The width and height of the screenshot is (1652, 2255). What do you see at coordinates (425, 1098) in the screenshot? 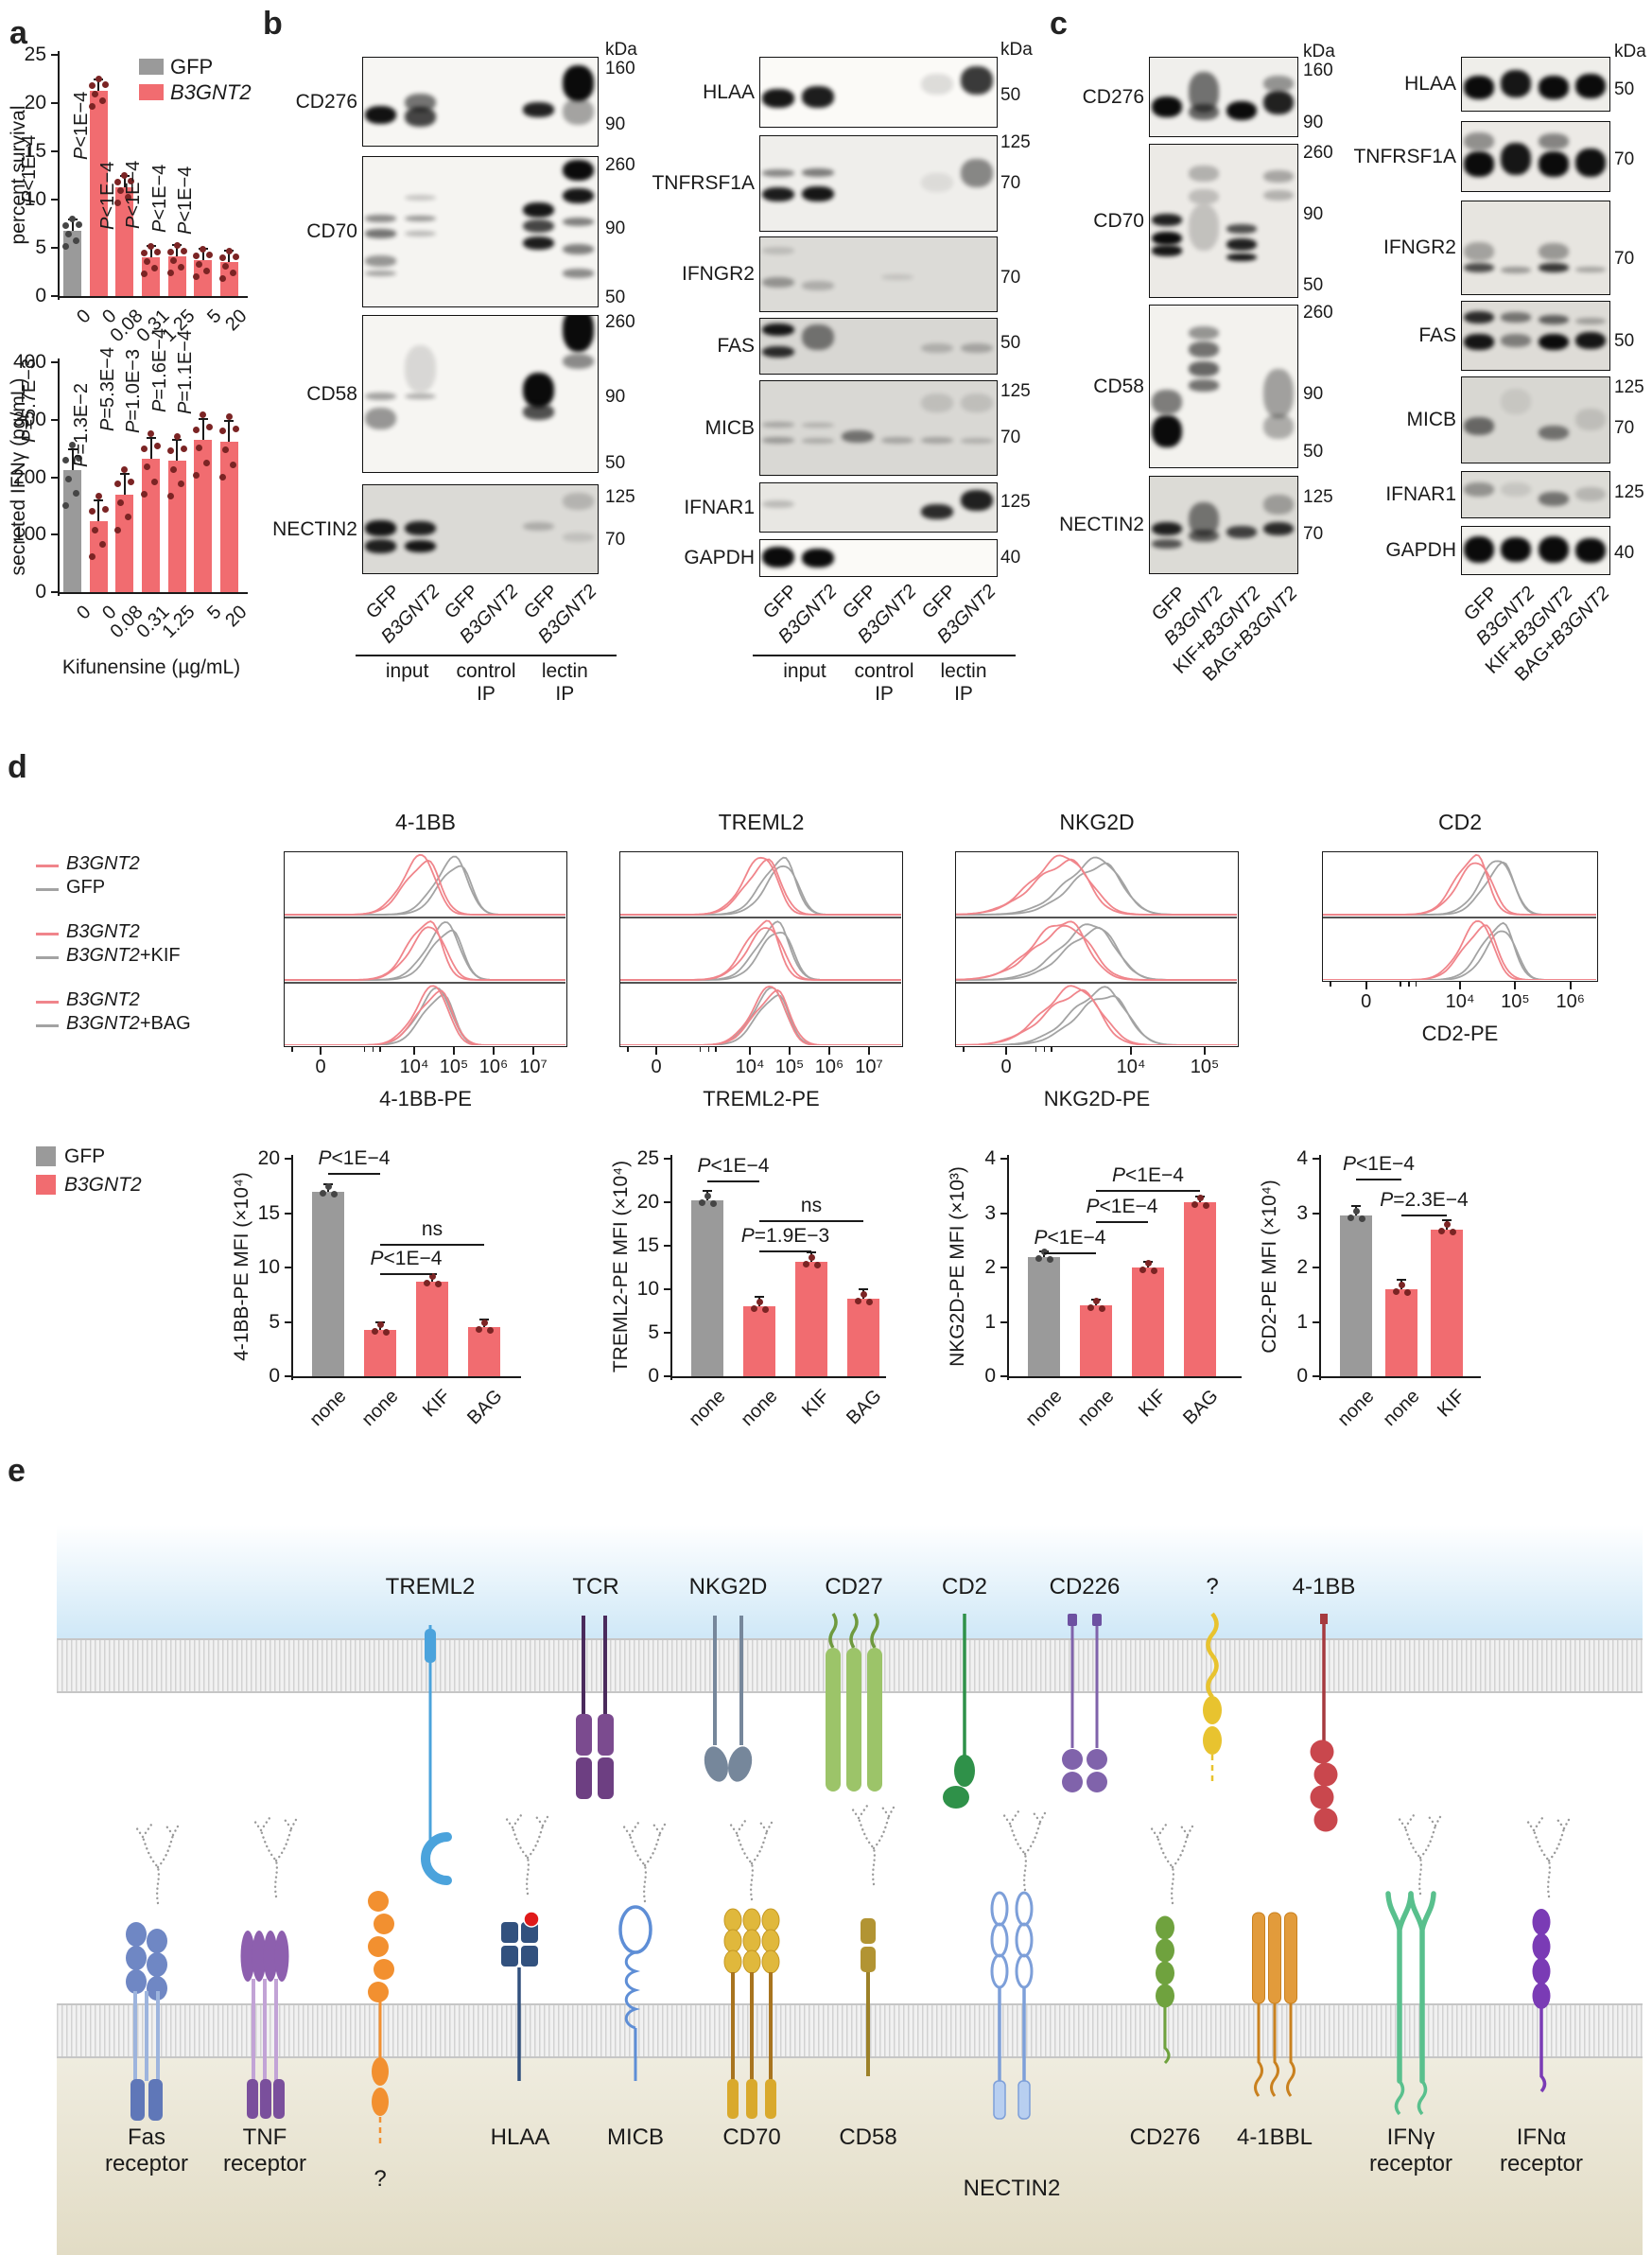
I see `x-axis-title: 4-1BB-PE` at bounding box center [425, 1098].